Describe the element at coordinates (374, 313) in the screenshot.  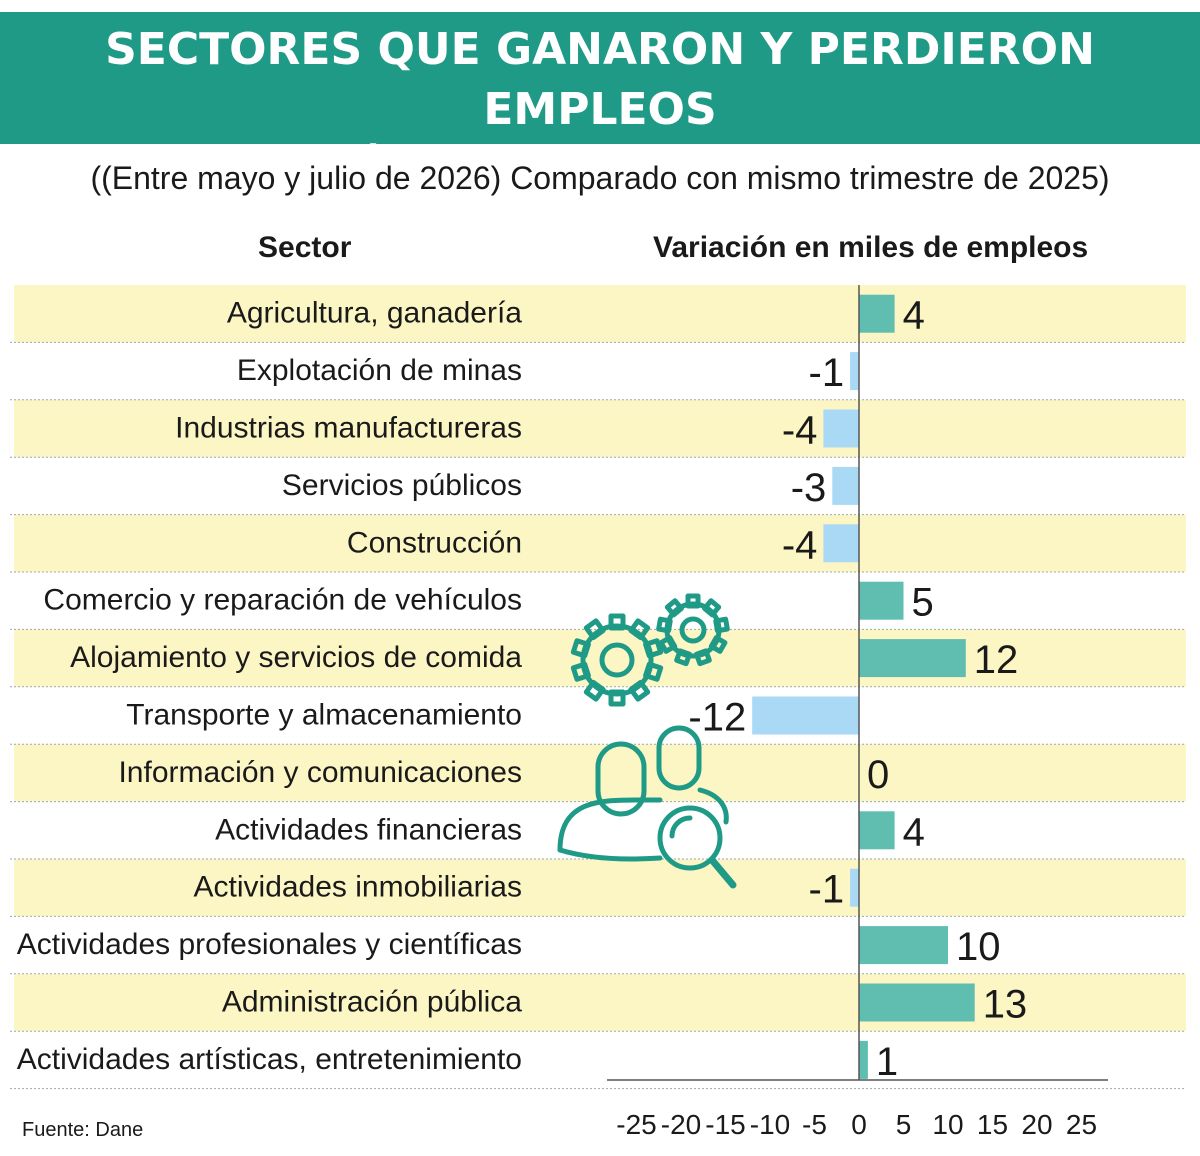
I see `category-label: Agricultura, ganadería` at that location.